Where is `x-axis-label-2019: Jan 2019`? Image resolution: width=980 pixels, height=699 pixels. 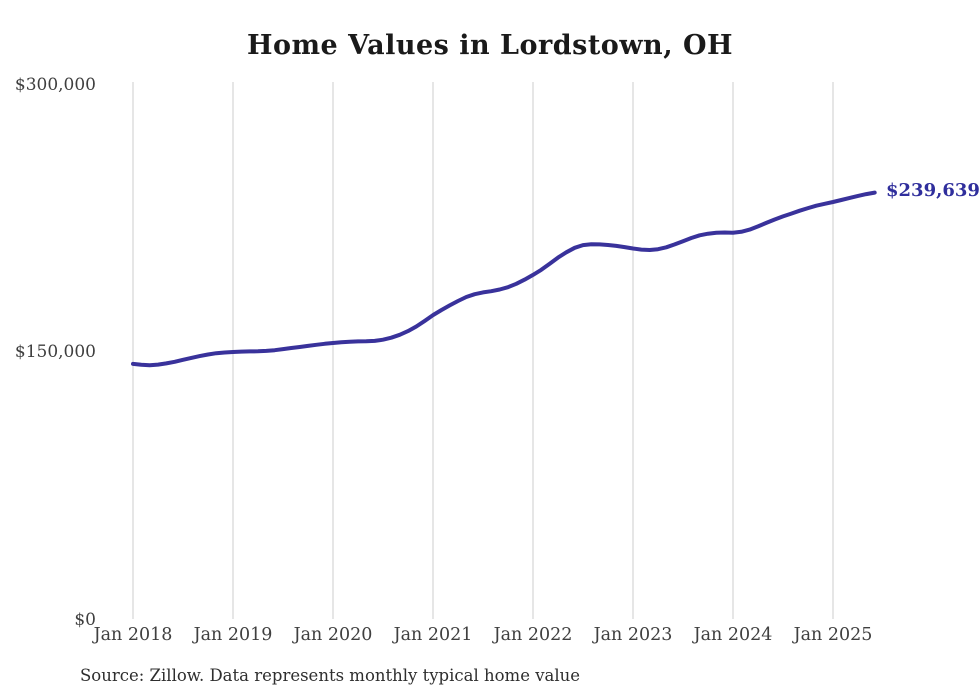 x-axis-label-2019: Jan 2019 is located at coordinates (233, 635).